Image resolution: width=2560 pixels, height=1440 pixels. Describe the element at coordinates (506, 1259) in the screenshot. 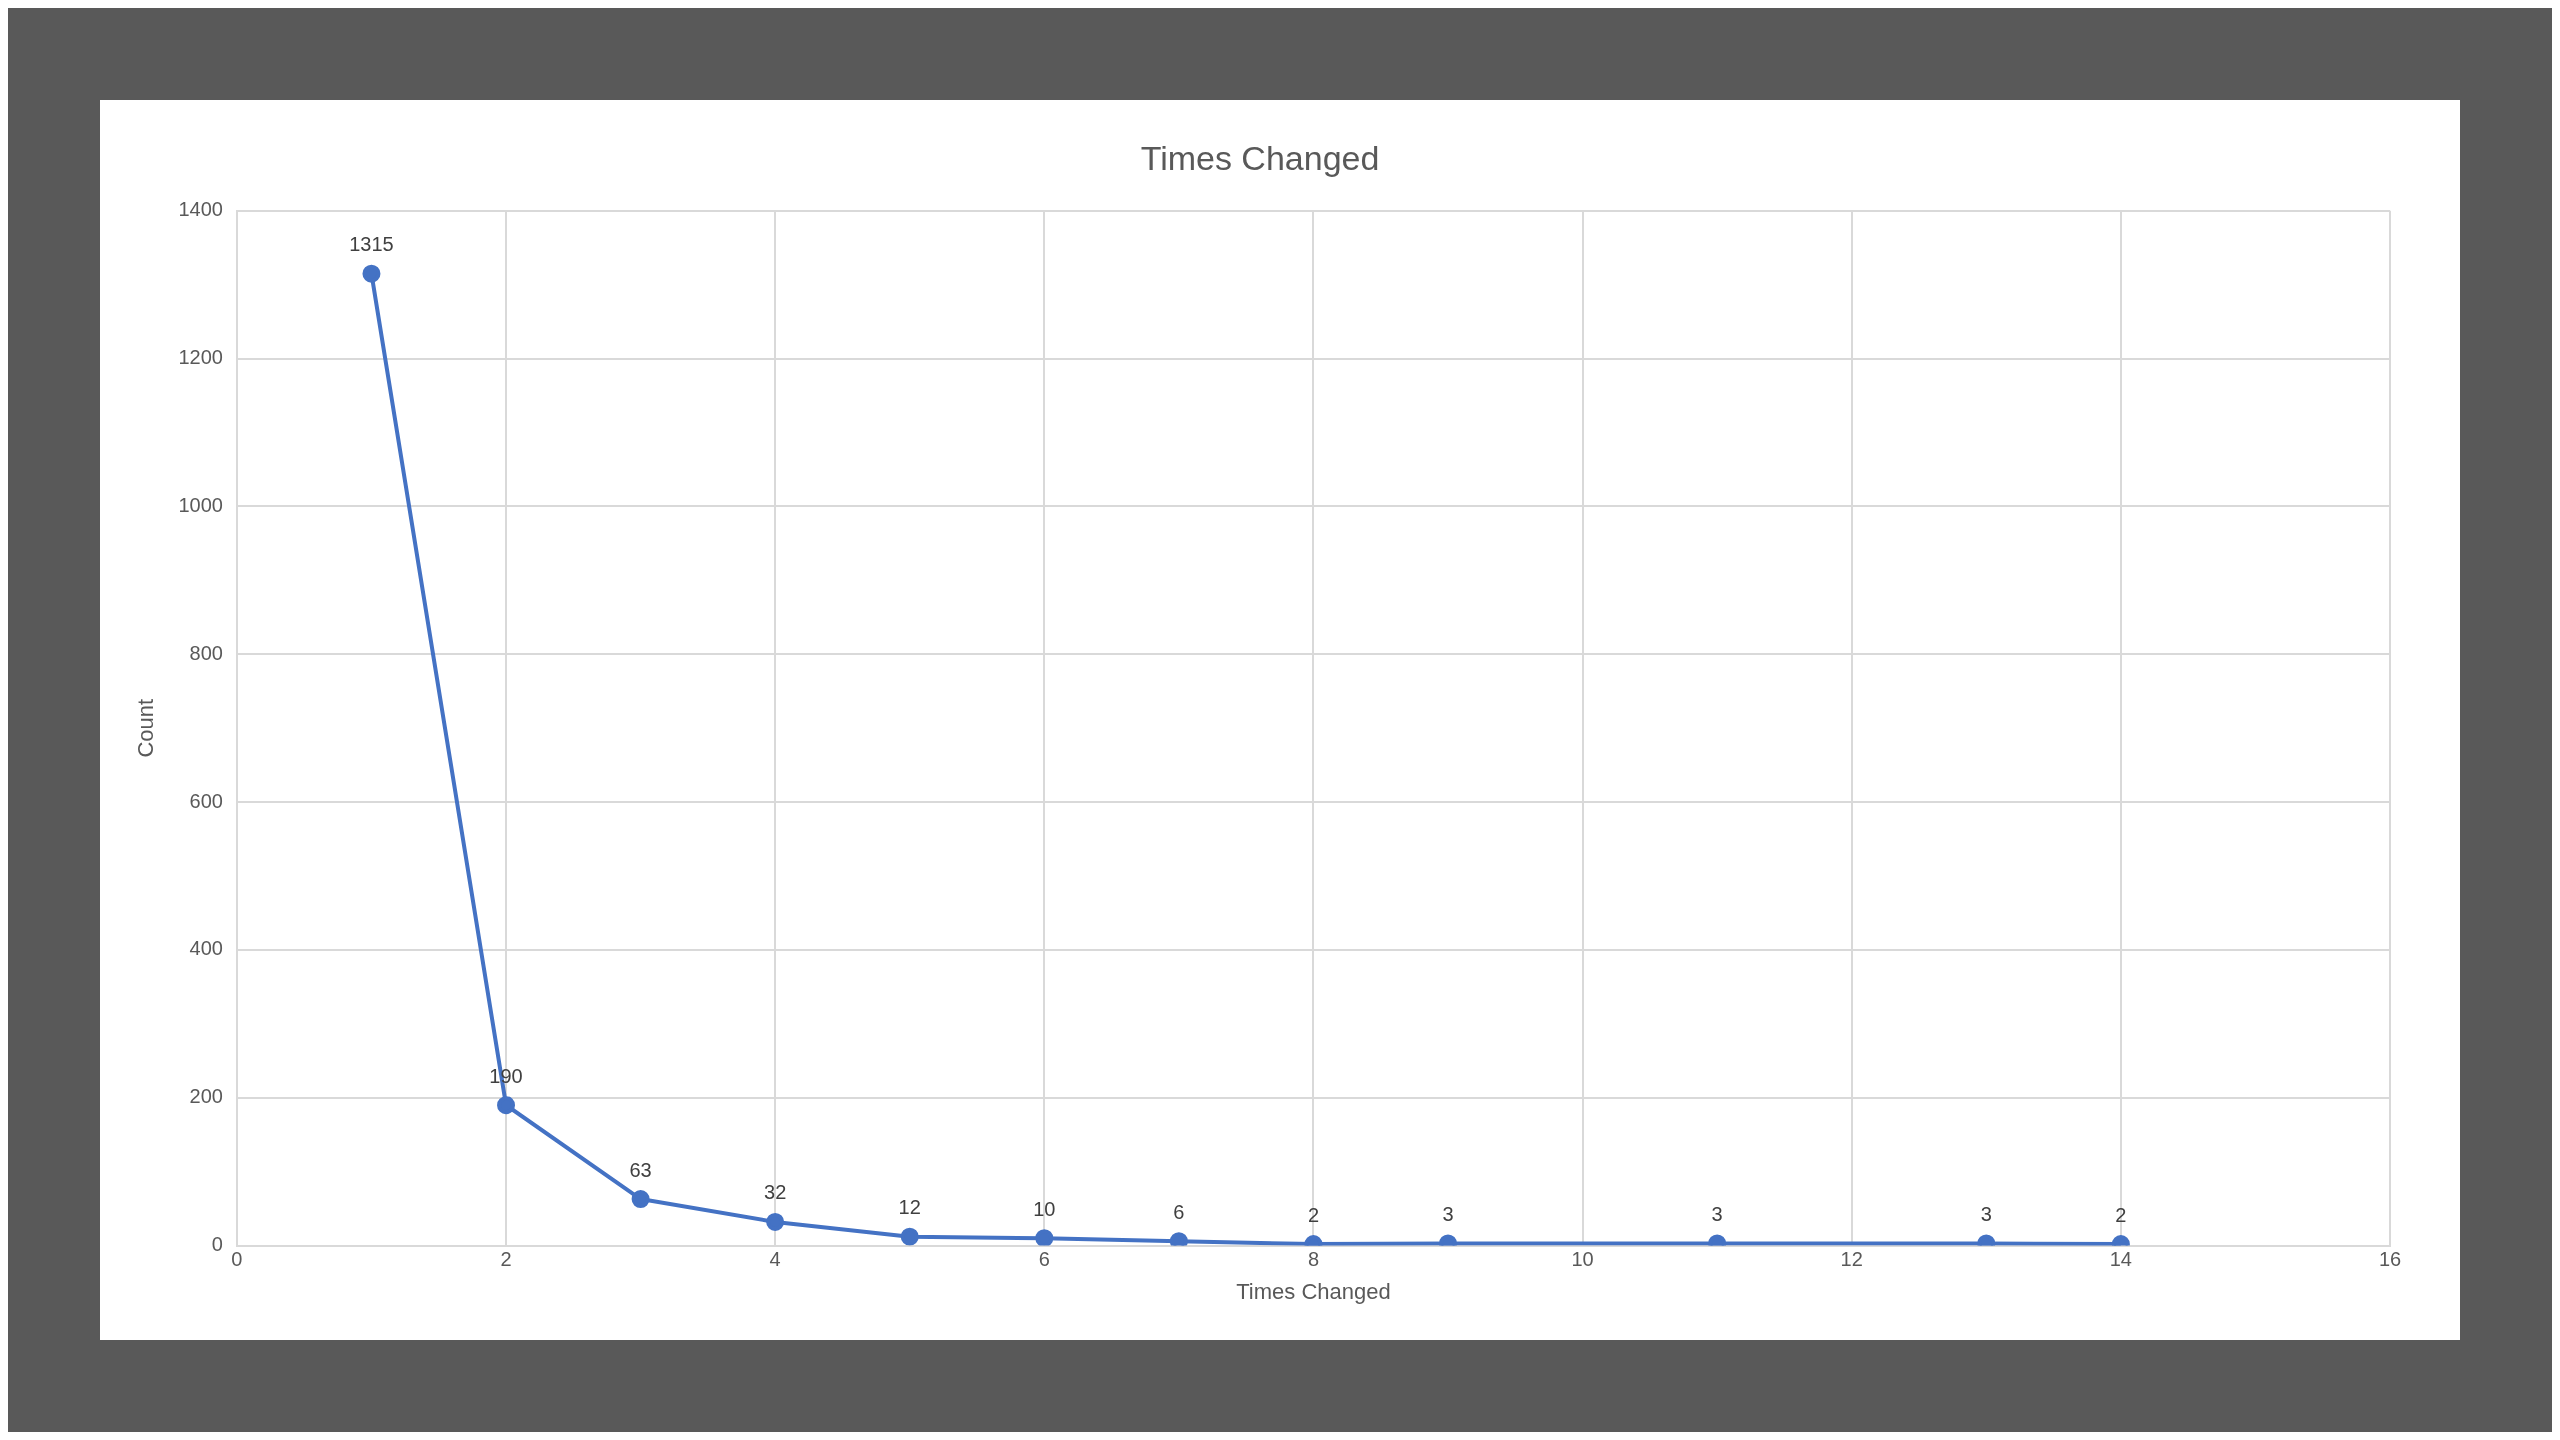

I see `x-tick-label: 2` at that location.